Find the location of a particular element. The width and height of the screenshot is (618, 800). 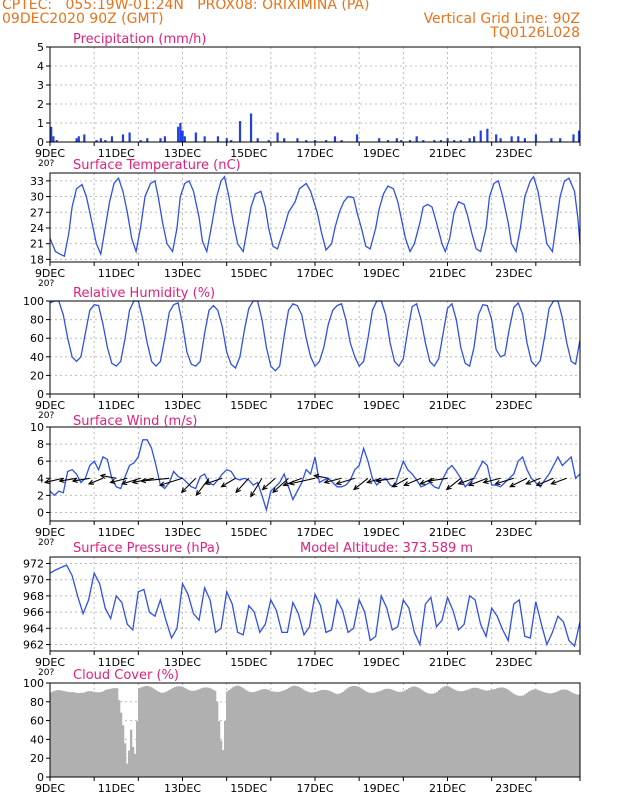

y-tick-label: 2 is located at coordinates (40, 104).